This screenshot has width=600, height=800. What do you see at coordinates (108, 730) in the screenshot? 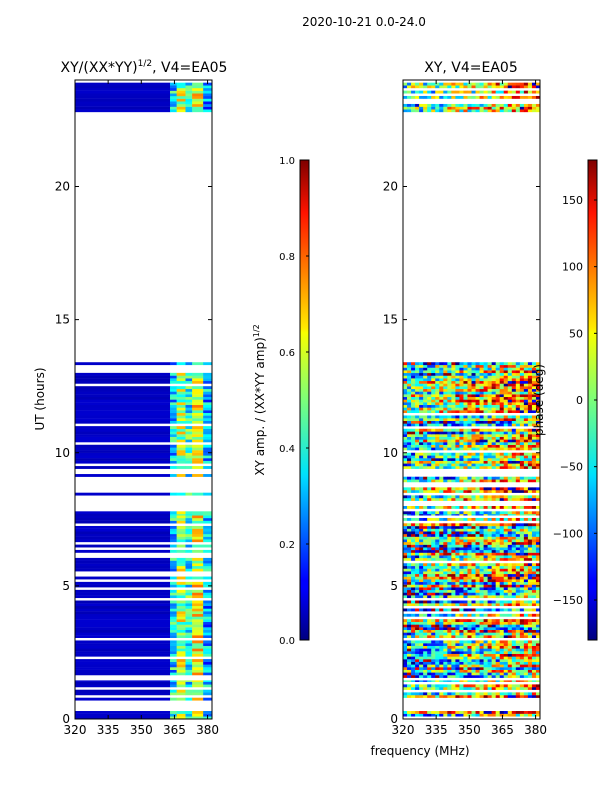
I see `x-tick-label: 335` at bounding box center [108, 730].